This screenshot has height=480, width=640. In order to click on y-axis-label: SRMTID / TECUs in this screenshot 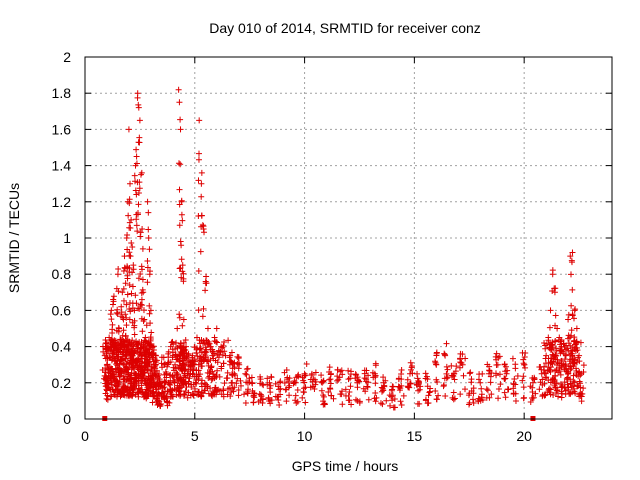, I will do `click(14, 238)`.